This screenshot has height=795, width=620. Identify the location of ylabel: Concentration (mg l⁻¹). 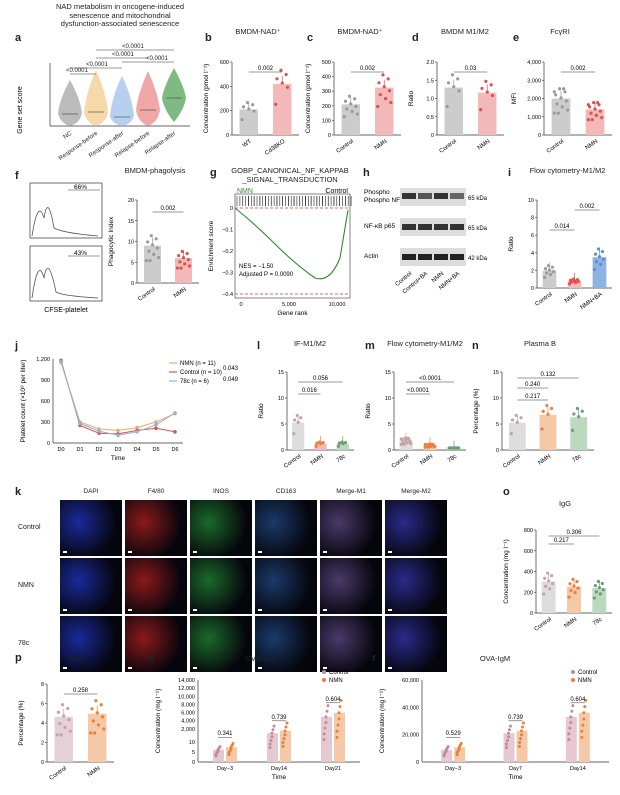
(158, 721).